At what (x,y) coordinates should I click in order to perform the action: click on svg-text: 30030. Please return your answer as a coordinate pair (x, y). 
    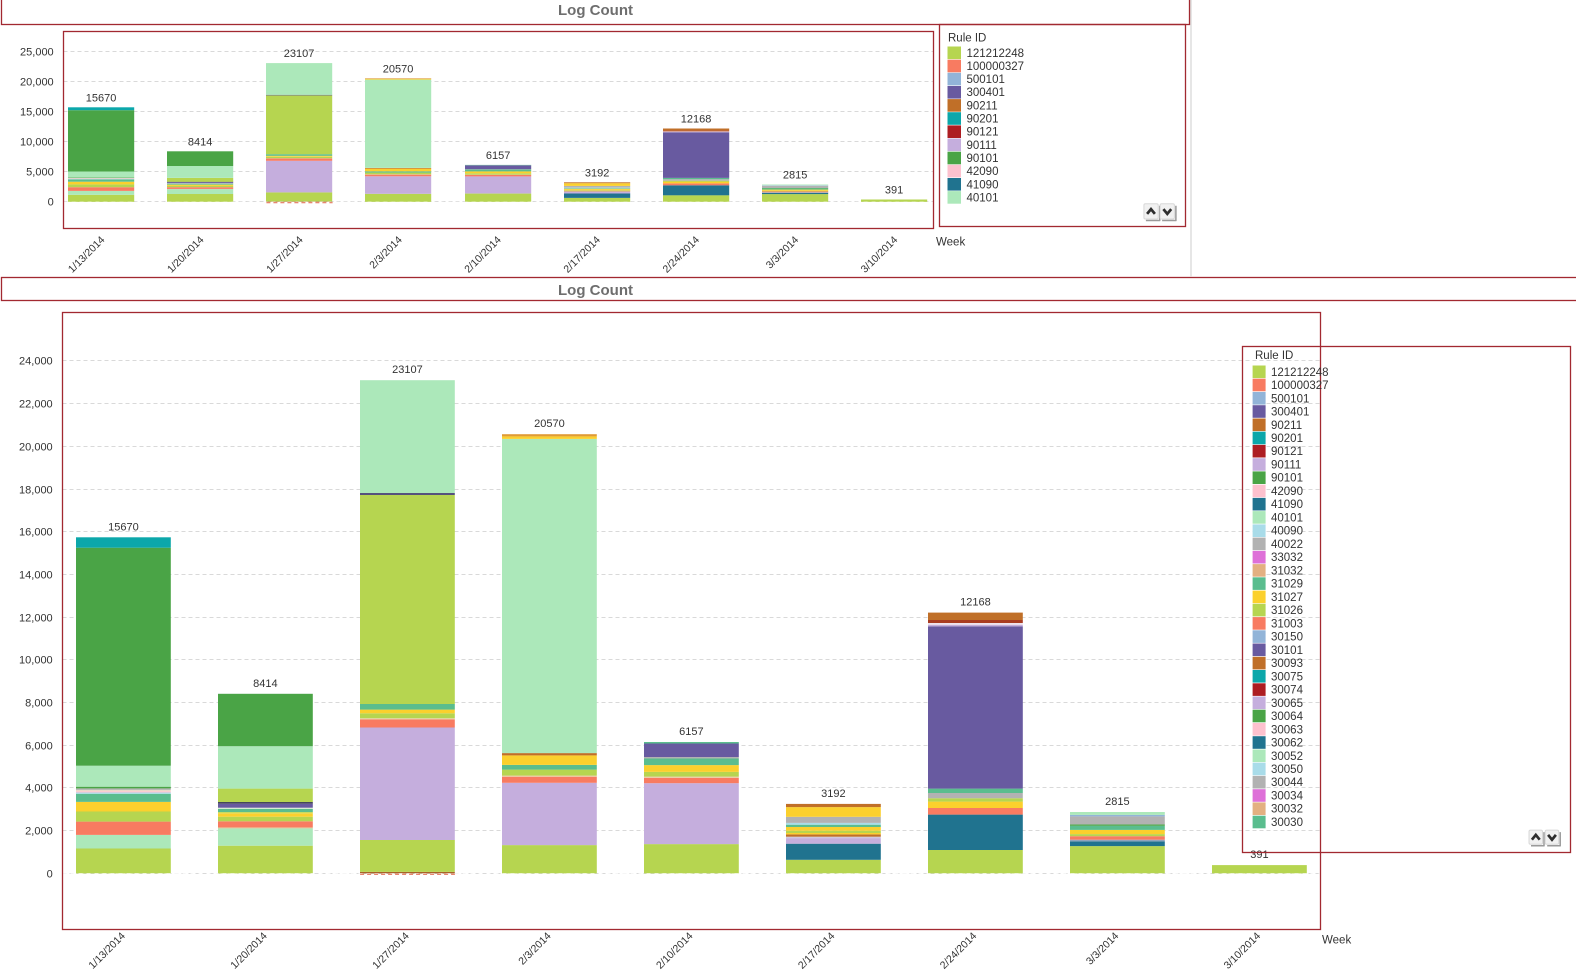
    Looking at the image, I should click on (1287, 823).